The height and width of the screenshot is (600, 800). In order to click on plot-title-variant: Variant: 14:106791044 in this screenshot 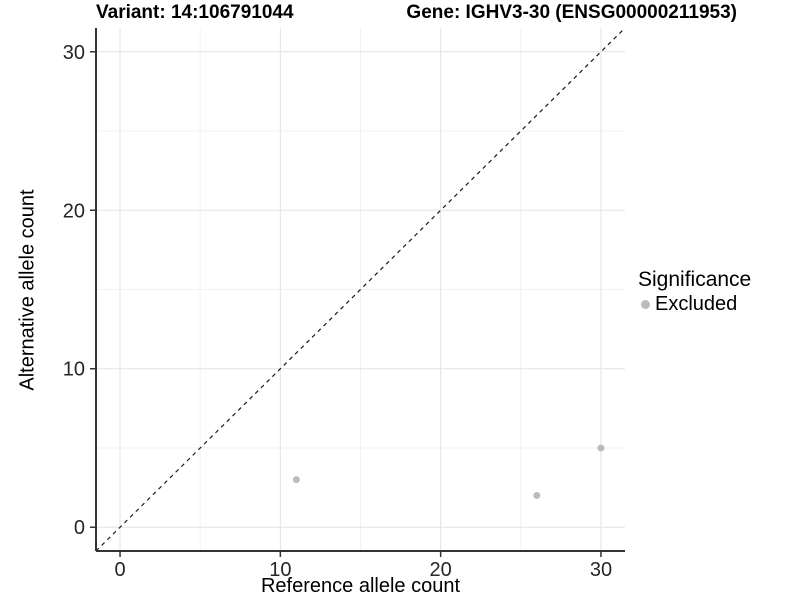, I will do `click(195, 12)`.